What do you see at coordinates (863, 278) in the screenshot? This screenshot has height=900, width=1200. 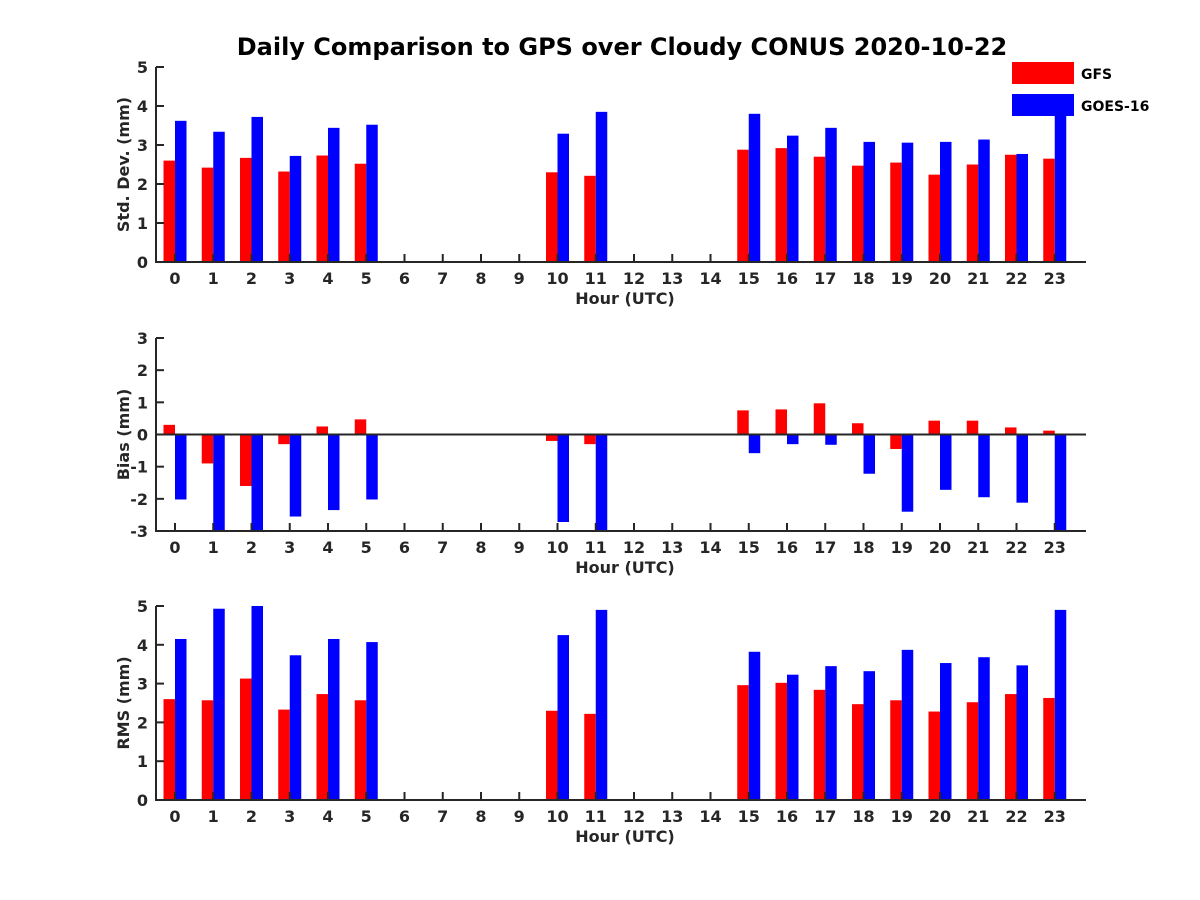 I see `x-tick-label: 18` at bounding box center [863, 278].